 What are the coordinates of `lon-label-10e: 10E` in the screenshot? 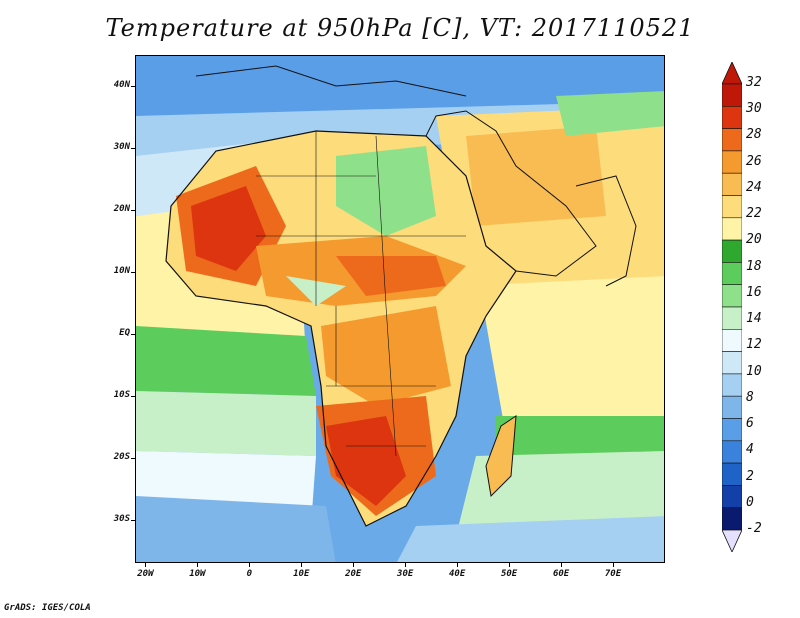 It's located at (301, 574).